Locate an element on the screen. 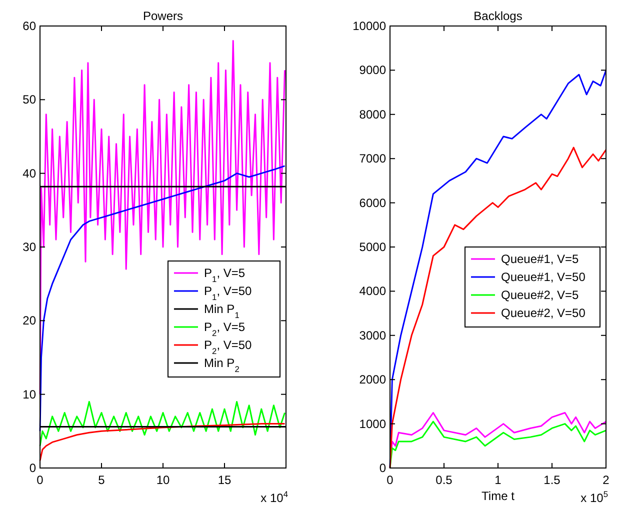 Image resolution: width=640 pixels, height=527 pixels. legend-label: P$_{2}$, V=5 is located at coordinates (225, 329).